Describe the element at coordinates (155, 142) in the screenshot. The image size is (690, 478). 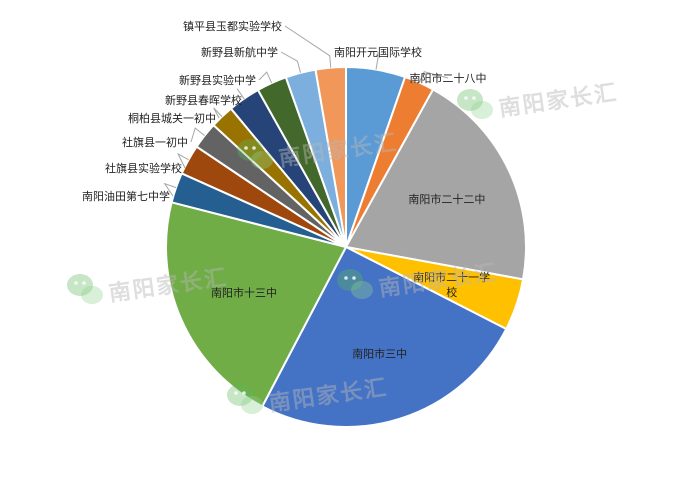
I see `slice-label-9: 社旗县一初中` at that location.